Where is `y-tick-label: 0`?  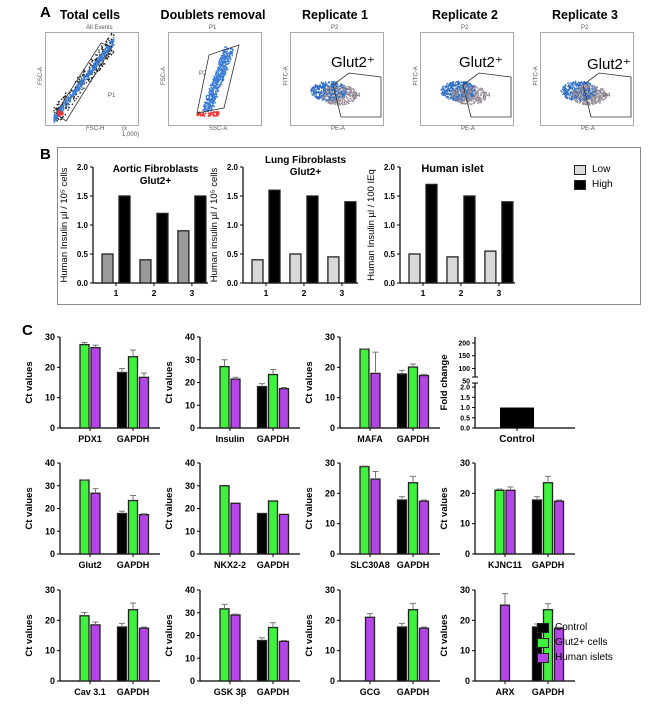
y-tick-label: 0 is located at coordinates (467, 681).